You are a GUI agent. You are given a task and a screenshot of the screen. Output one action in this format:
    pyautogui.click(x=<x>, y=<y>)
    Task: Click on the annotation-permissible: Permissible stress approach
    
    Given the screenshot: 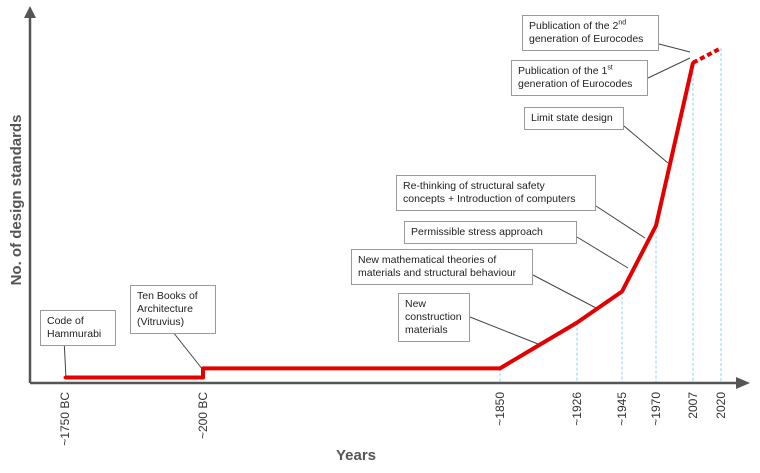 What is the action you would take?
    pyautogui.click(x=490, y=232)
    